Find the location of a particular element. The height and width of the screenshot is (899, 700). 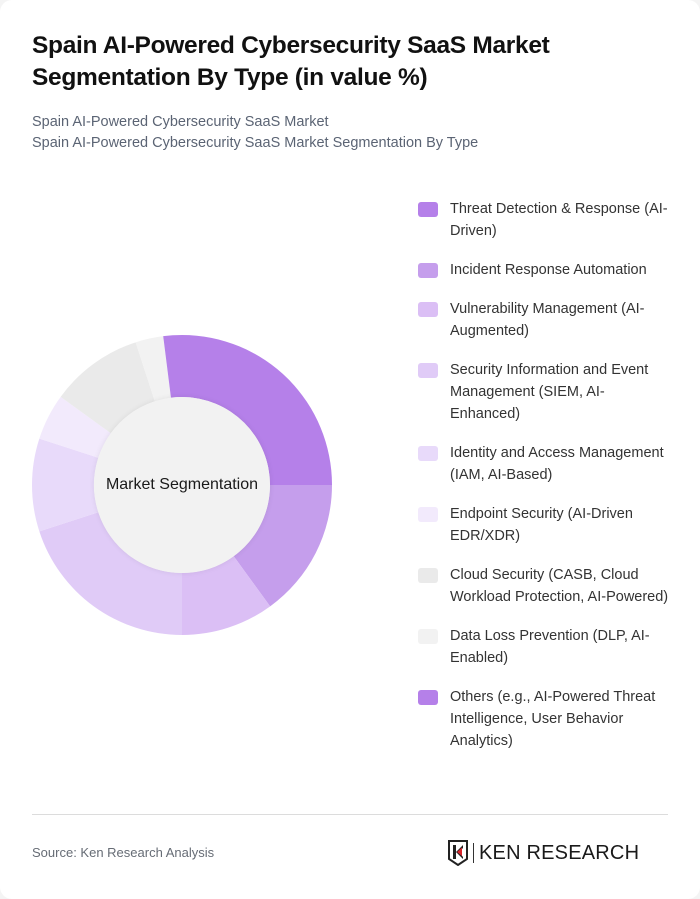

donut-center-label: Market Segmentation is located at coordinates (182, 484).